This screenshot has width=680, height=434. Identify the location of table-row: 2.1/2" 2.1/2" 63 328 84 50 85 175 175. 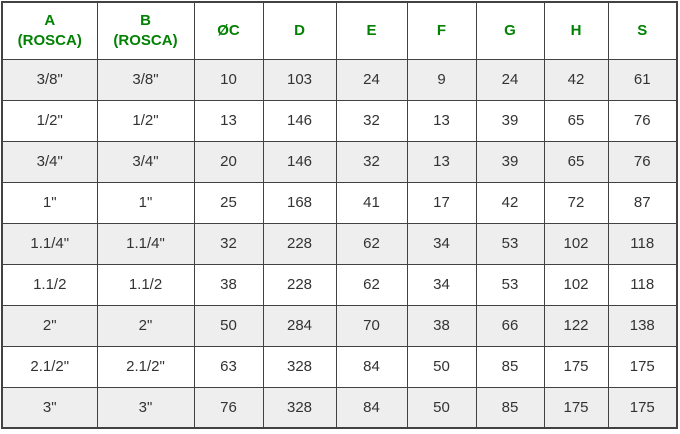
(339, 366).